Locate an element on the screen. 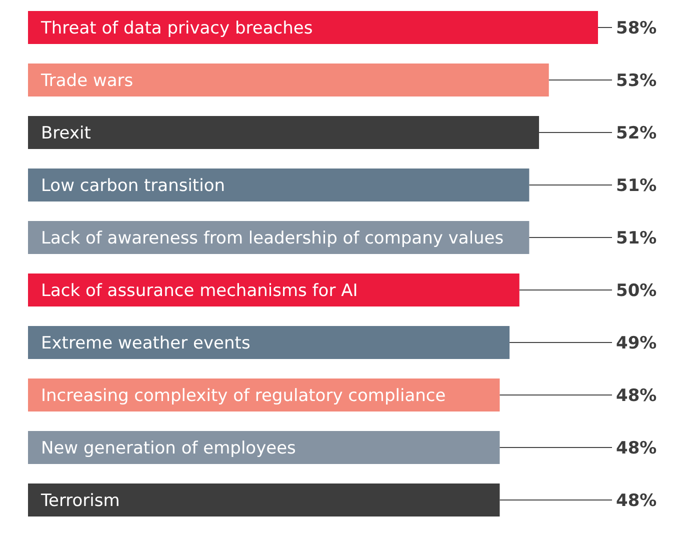 The height and width of the screenshot is (548, 684). data-label: 58% is located at coordinates (636, 28).